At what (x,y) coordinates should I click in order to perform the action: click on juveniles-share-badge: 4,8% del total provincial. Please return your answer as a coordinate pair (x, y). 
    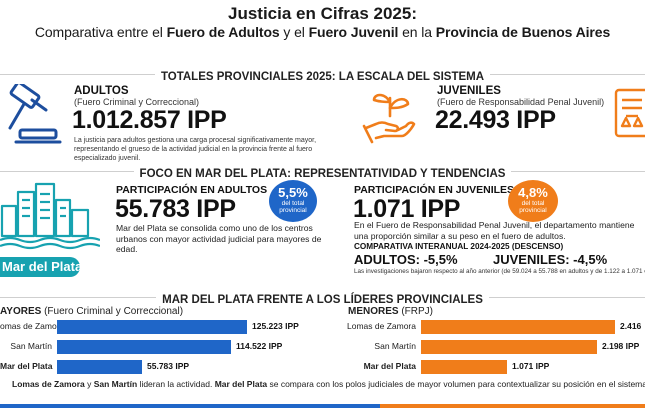
    Looking at the image, I should click on (533, 201).